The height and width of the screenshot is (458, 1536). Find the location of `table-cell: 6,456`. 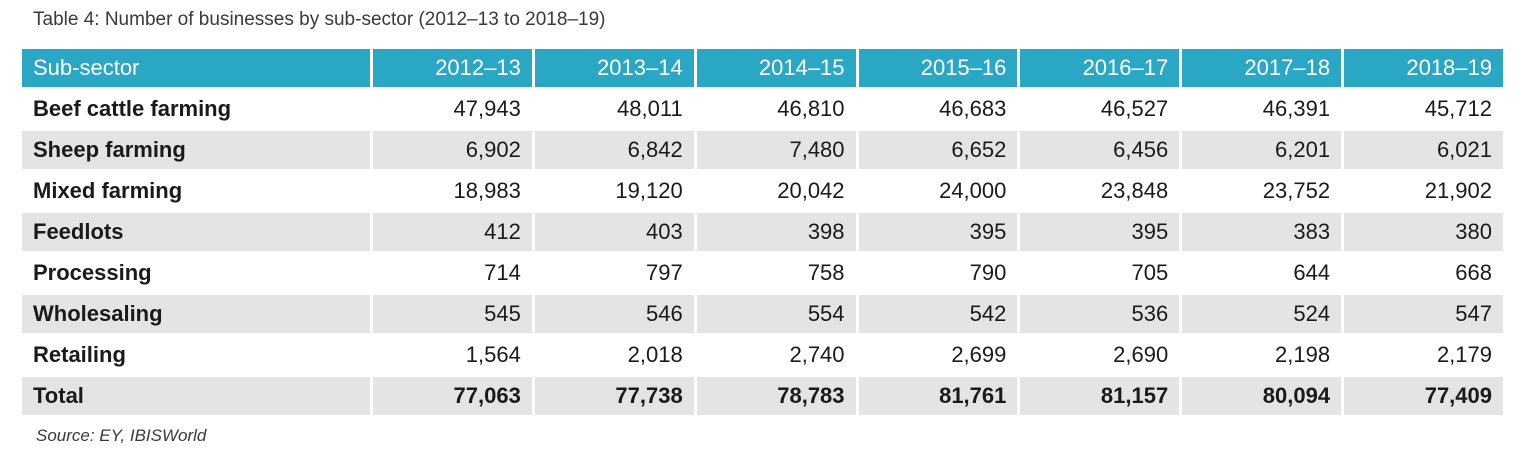

table-cell: 6,456 is located at coordinates (1100, 150).